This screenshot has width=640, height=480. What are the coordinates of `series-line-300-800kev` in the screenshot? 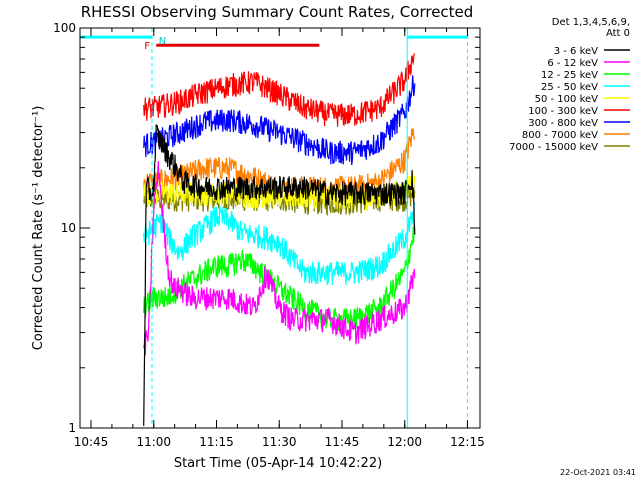 It's located at (279, 120).